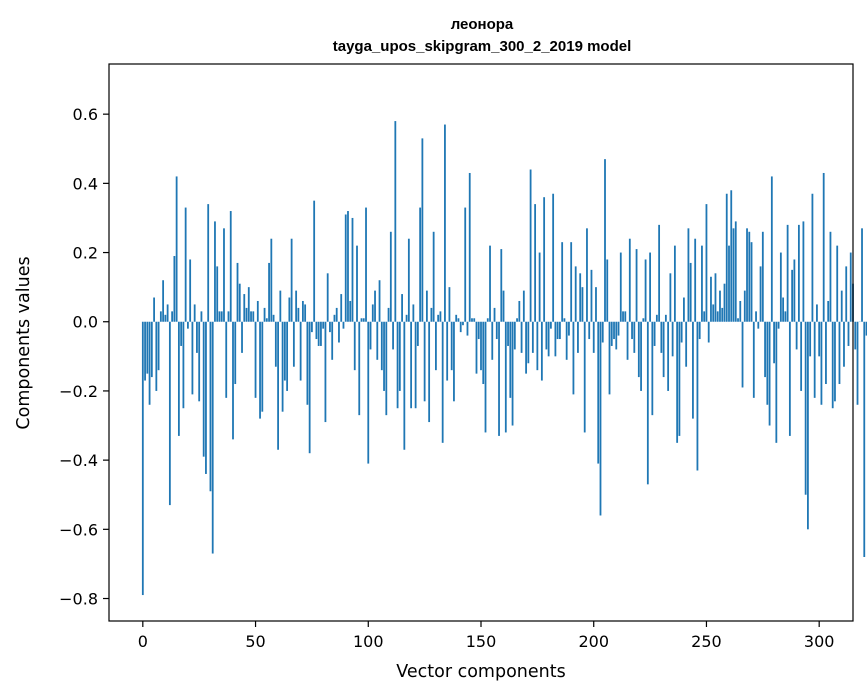 This screenshot has height=696, width=867. Describe the element at coordinates (85, 183) in the screenshot. I see `y-tick-label: 0.4` at that location.